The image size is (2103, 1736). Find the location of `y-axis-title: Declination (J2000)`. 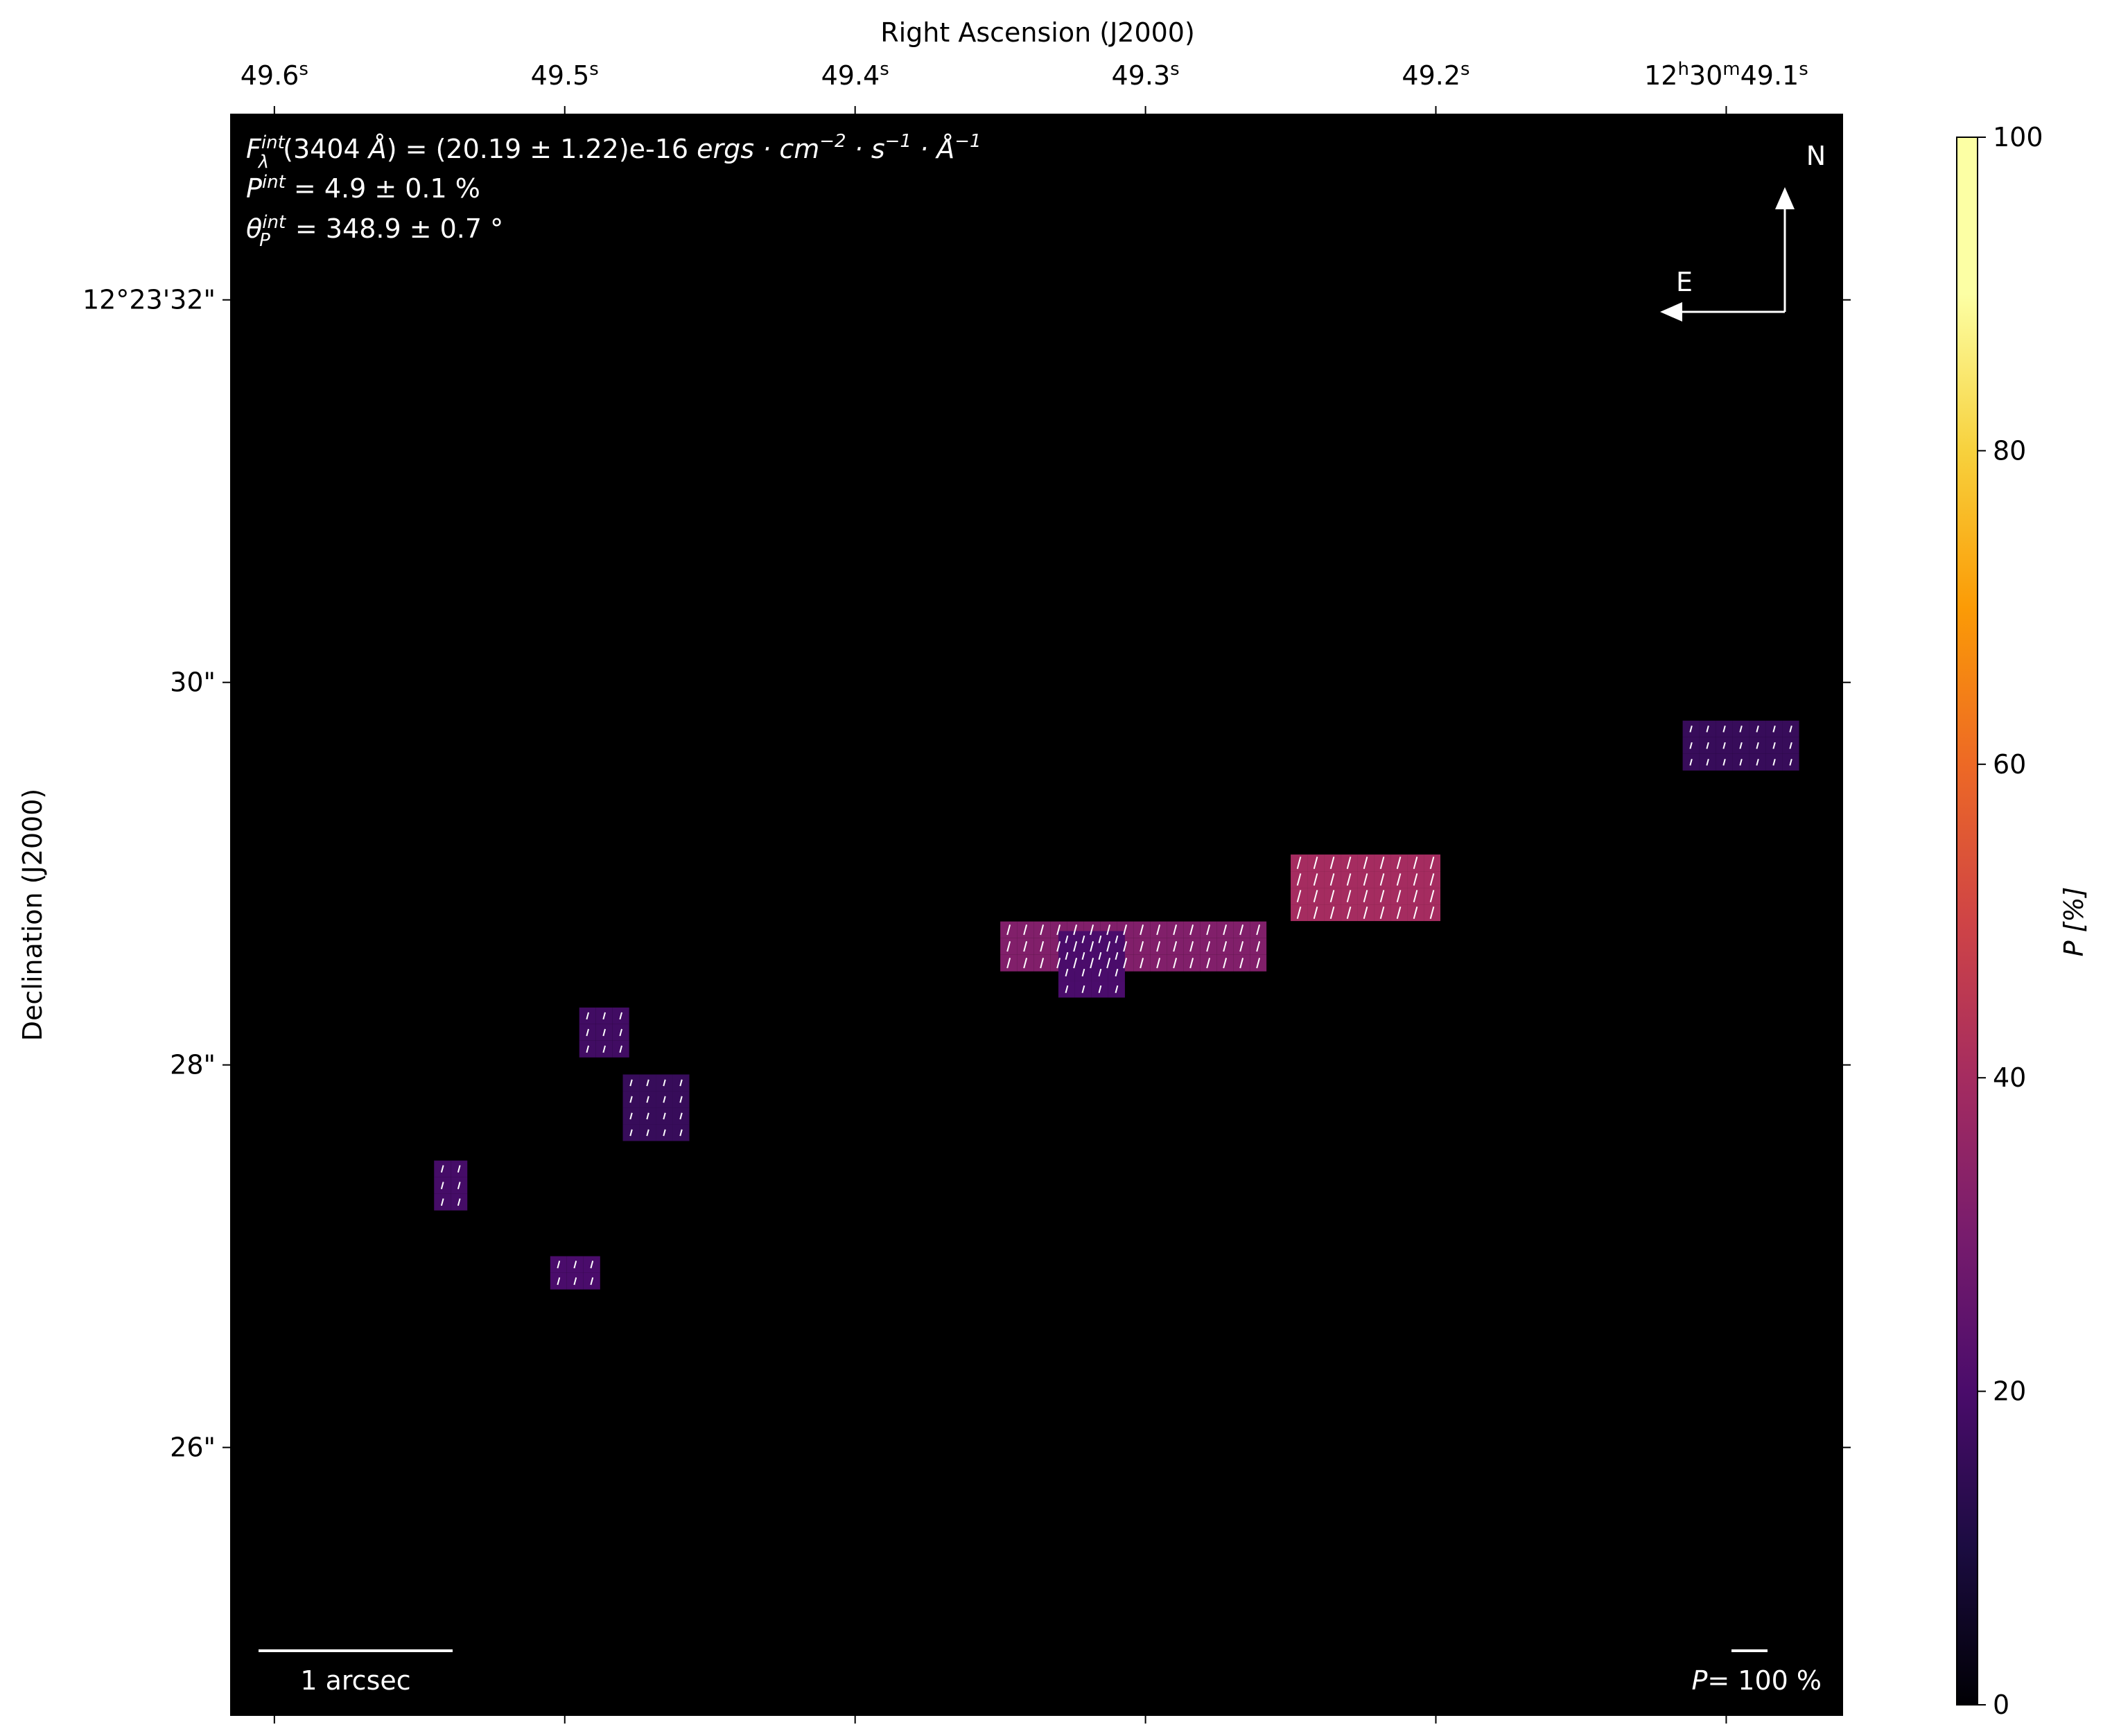

y-axis-title: Declination (J2000) is located at coordinates (32, 915).